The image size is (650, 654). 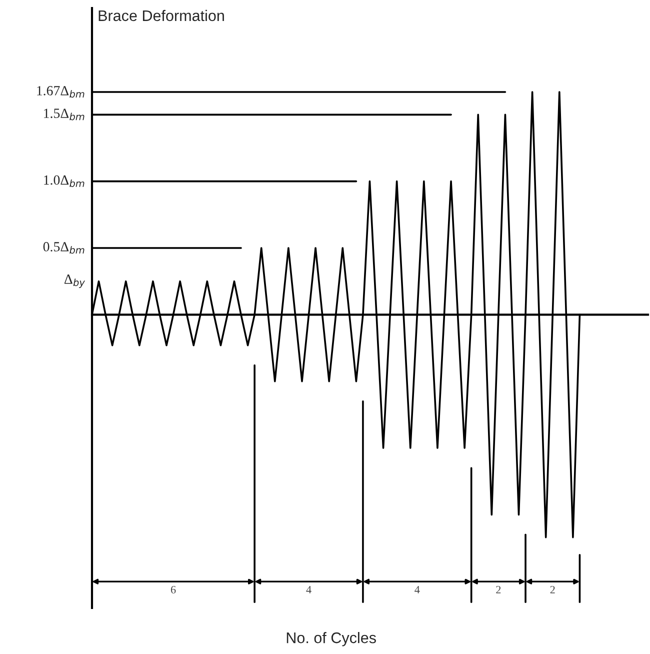 I want to click on y-tick-label: 1.0Δ$_{bm}$, so click(x=64, y=181).